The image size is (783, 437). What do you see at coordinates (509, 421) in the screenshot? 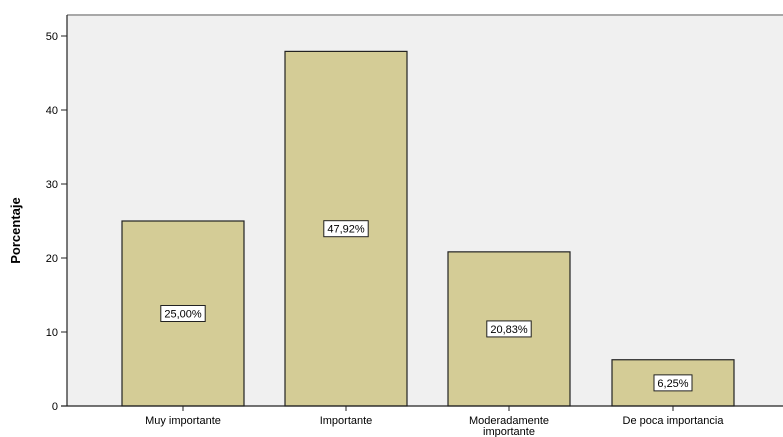
I see `x-tick-label-2-line-0: Moderadamente` at bounding box center [509, 421].